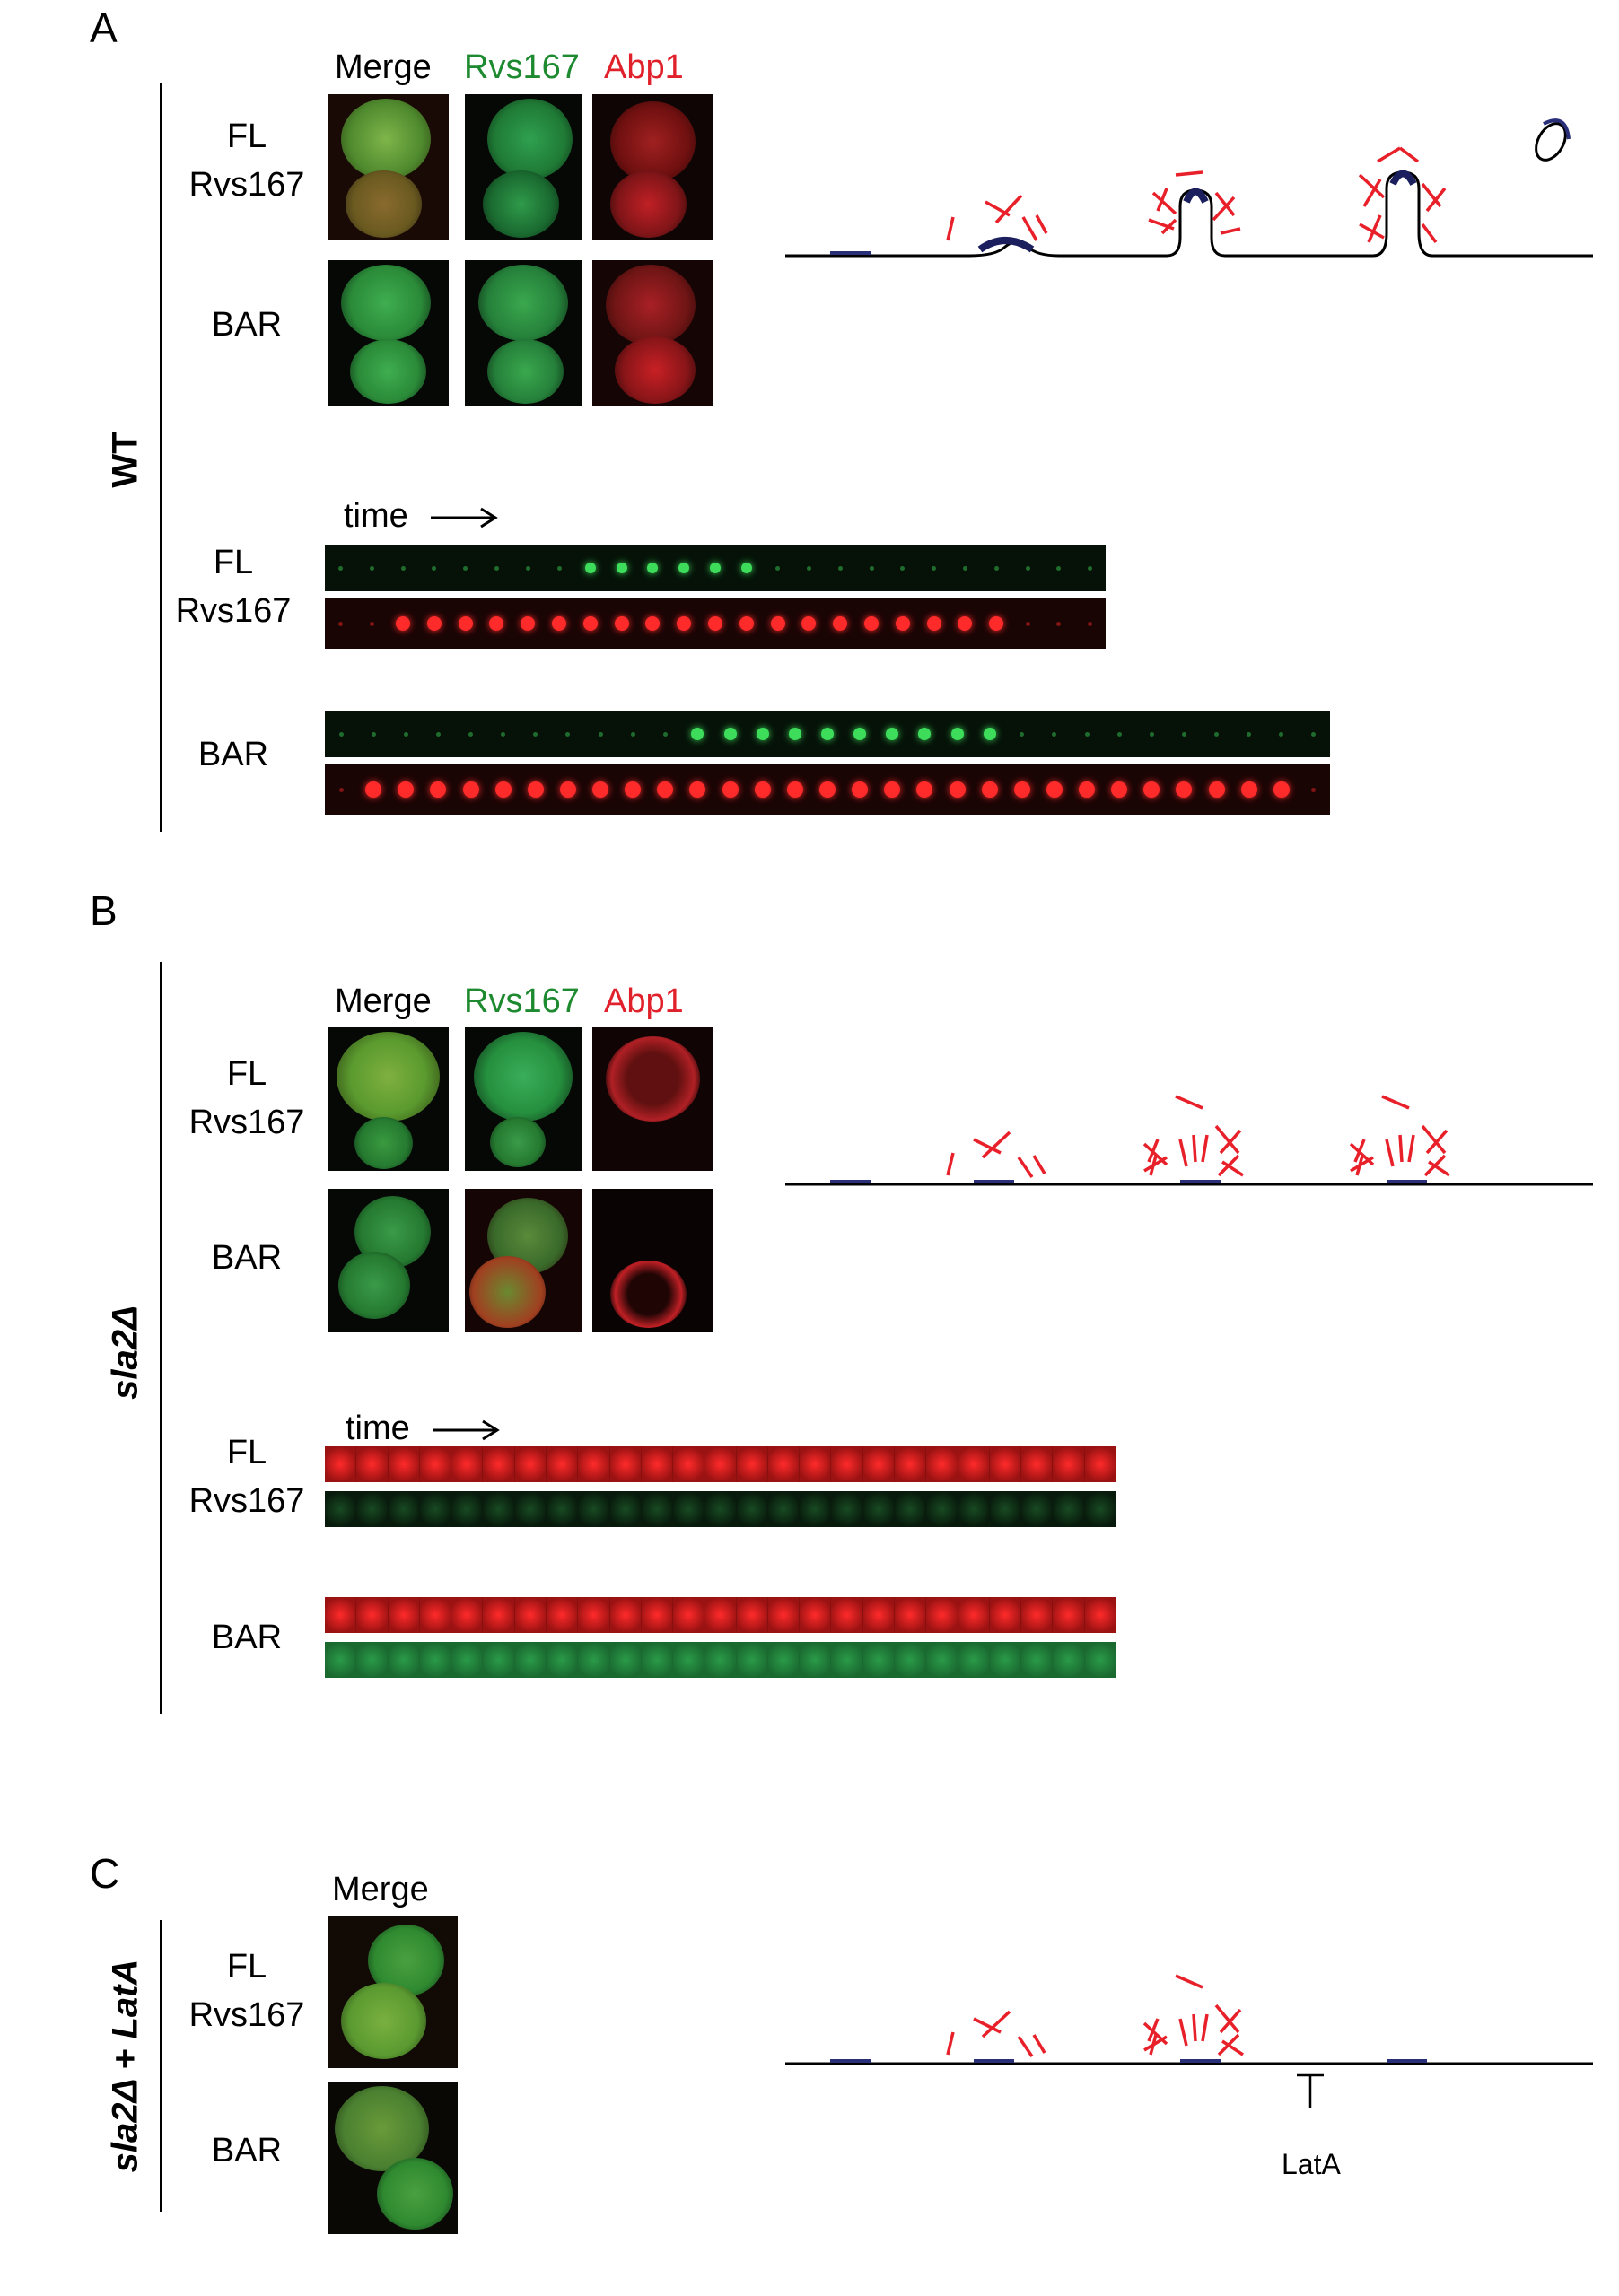  I want to click on micrograph-merge-bar-c, so click(393, 2158).